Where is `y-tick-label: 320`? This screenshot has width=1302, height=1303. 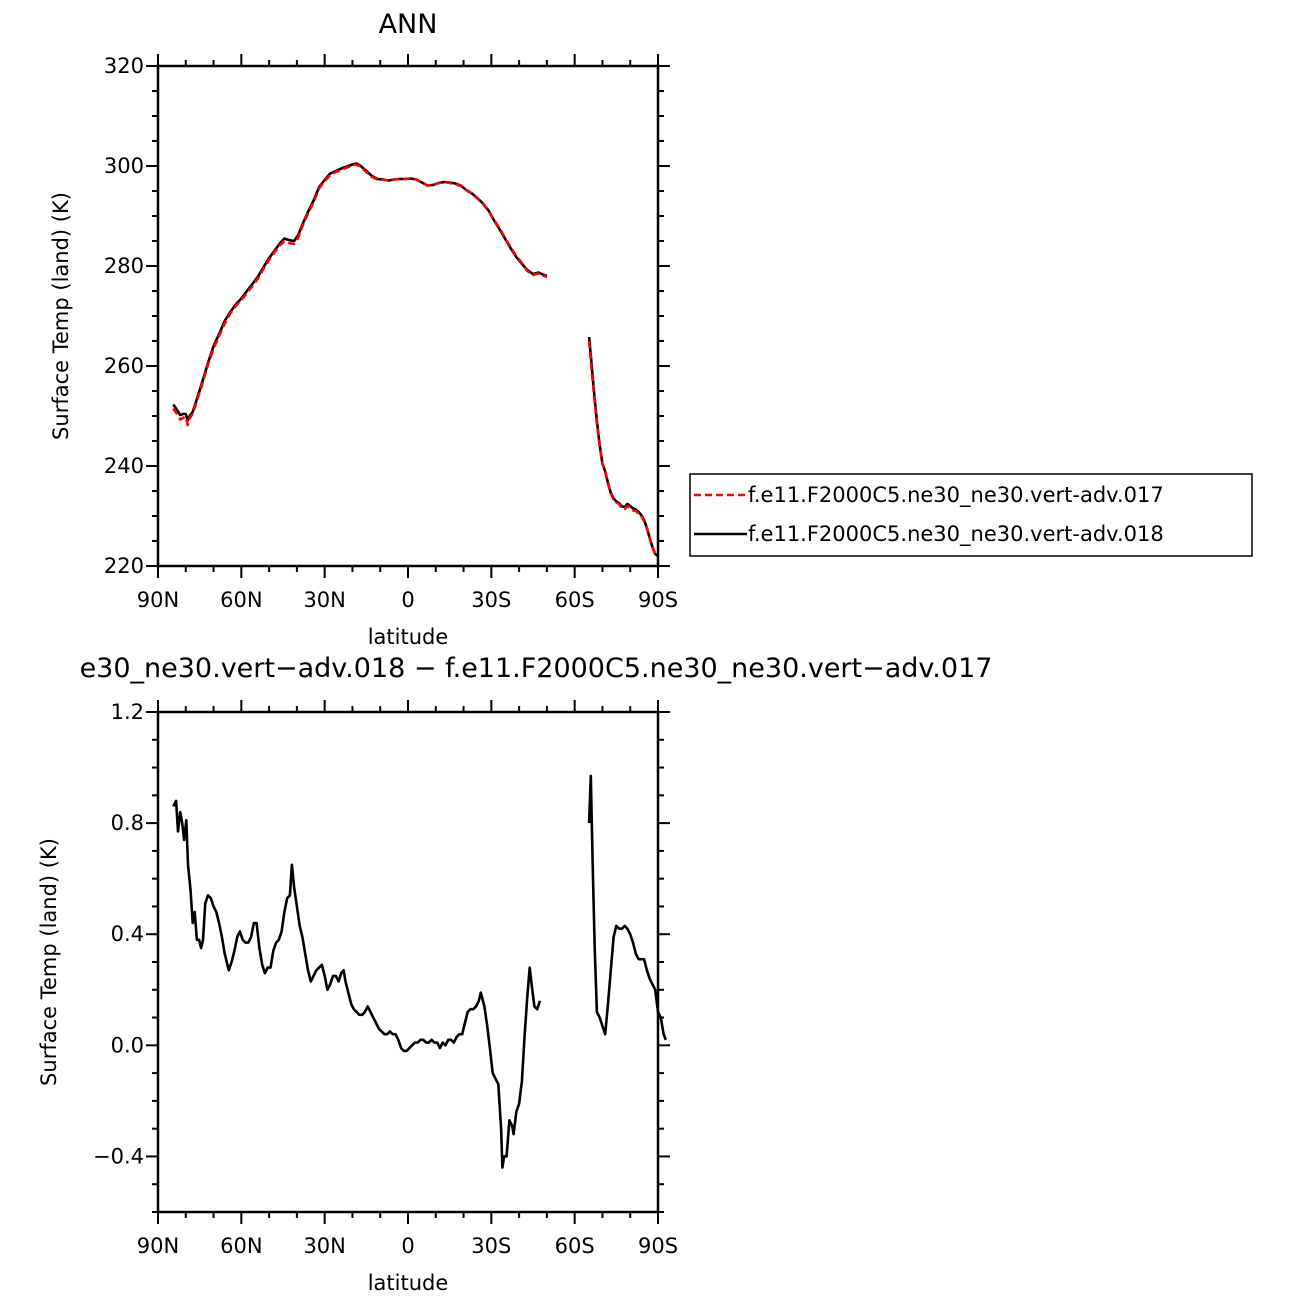
y-tick-label: 320 is located at coordinates (124, 66).